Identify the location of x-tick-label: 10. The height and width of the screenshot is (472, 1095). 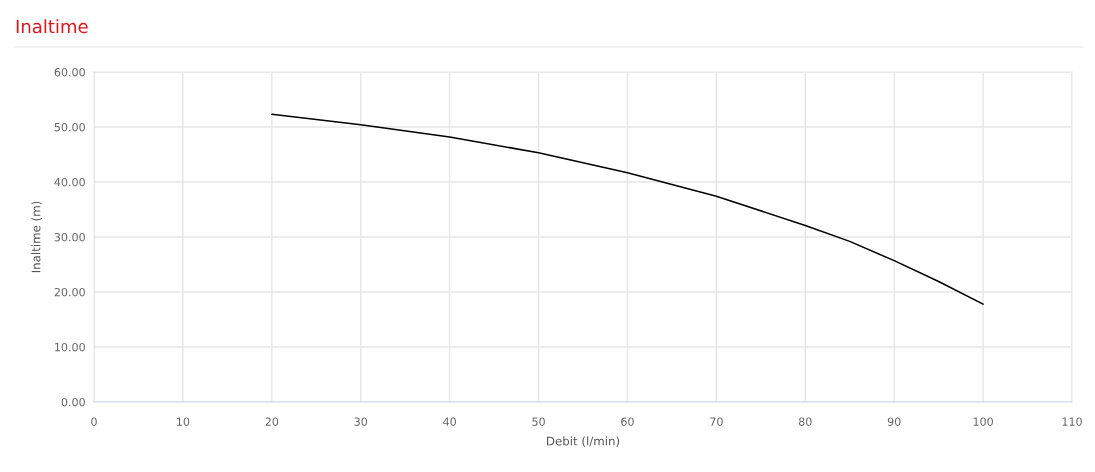
(183, 421).